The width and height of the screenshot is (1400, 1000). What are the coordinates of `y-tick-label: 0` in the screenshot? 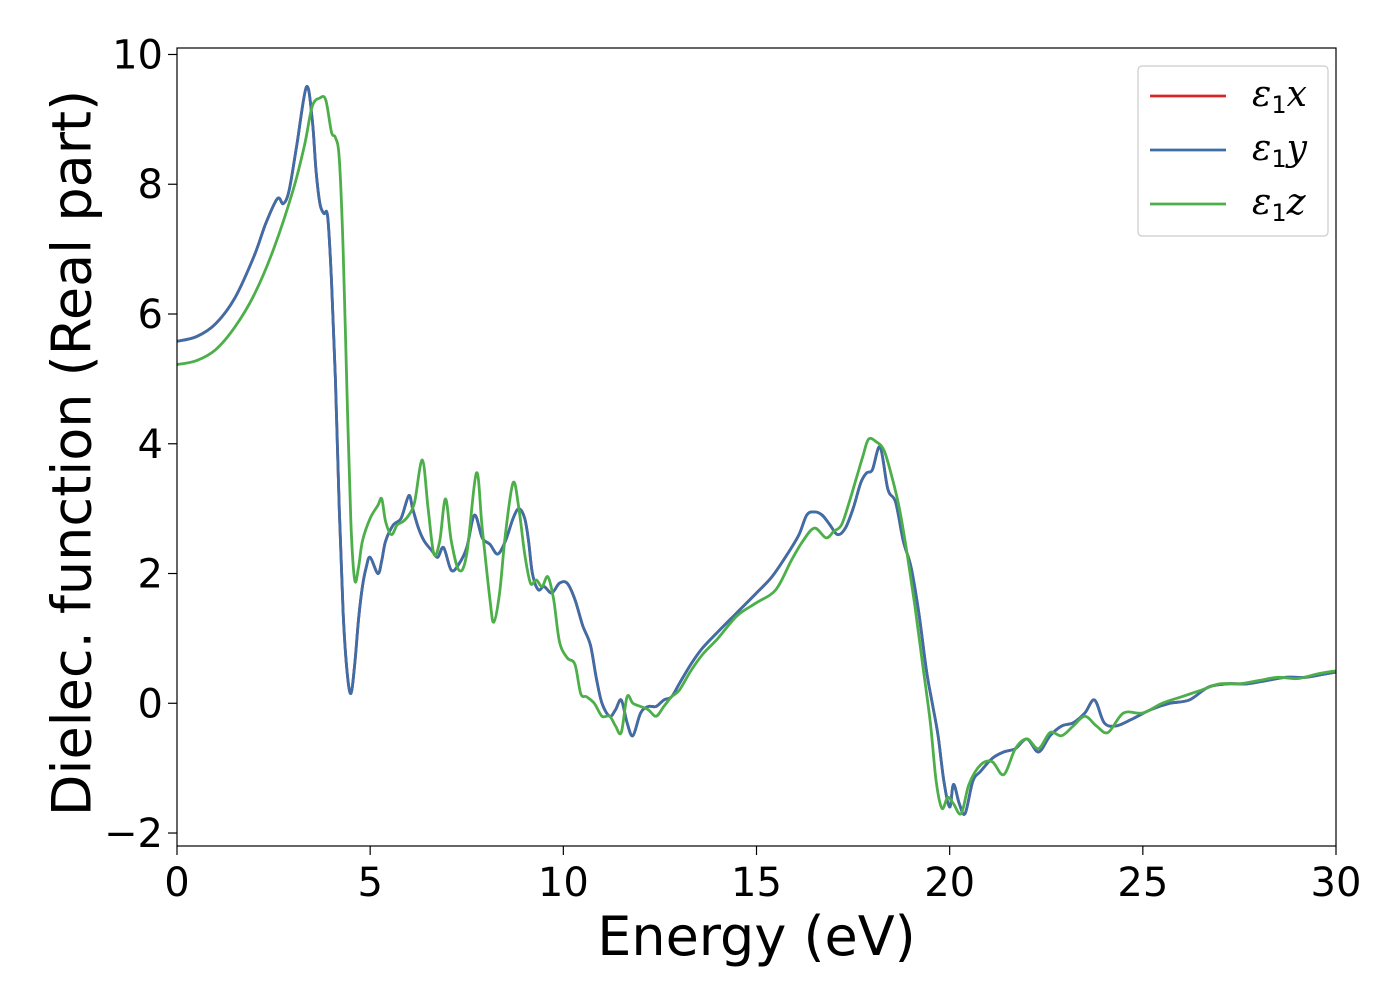 It's located at (150, 704).